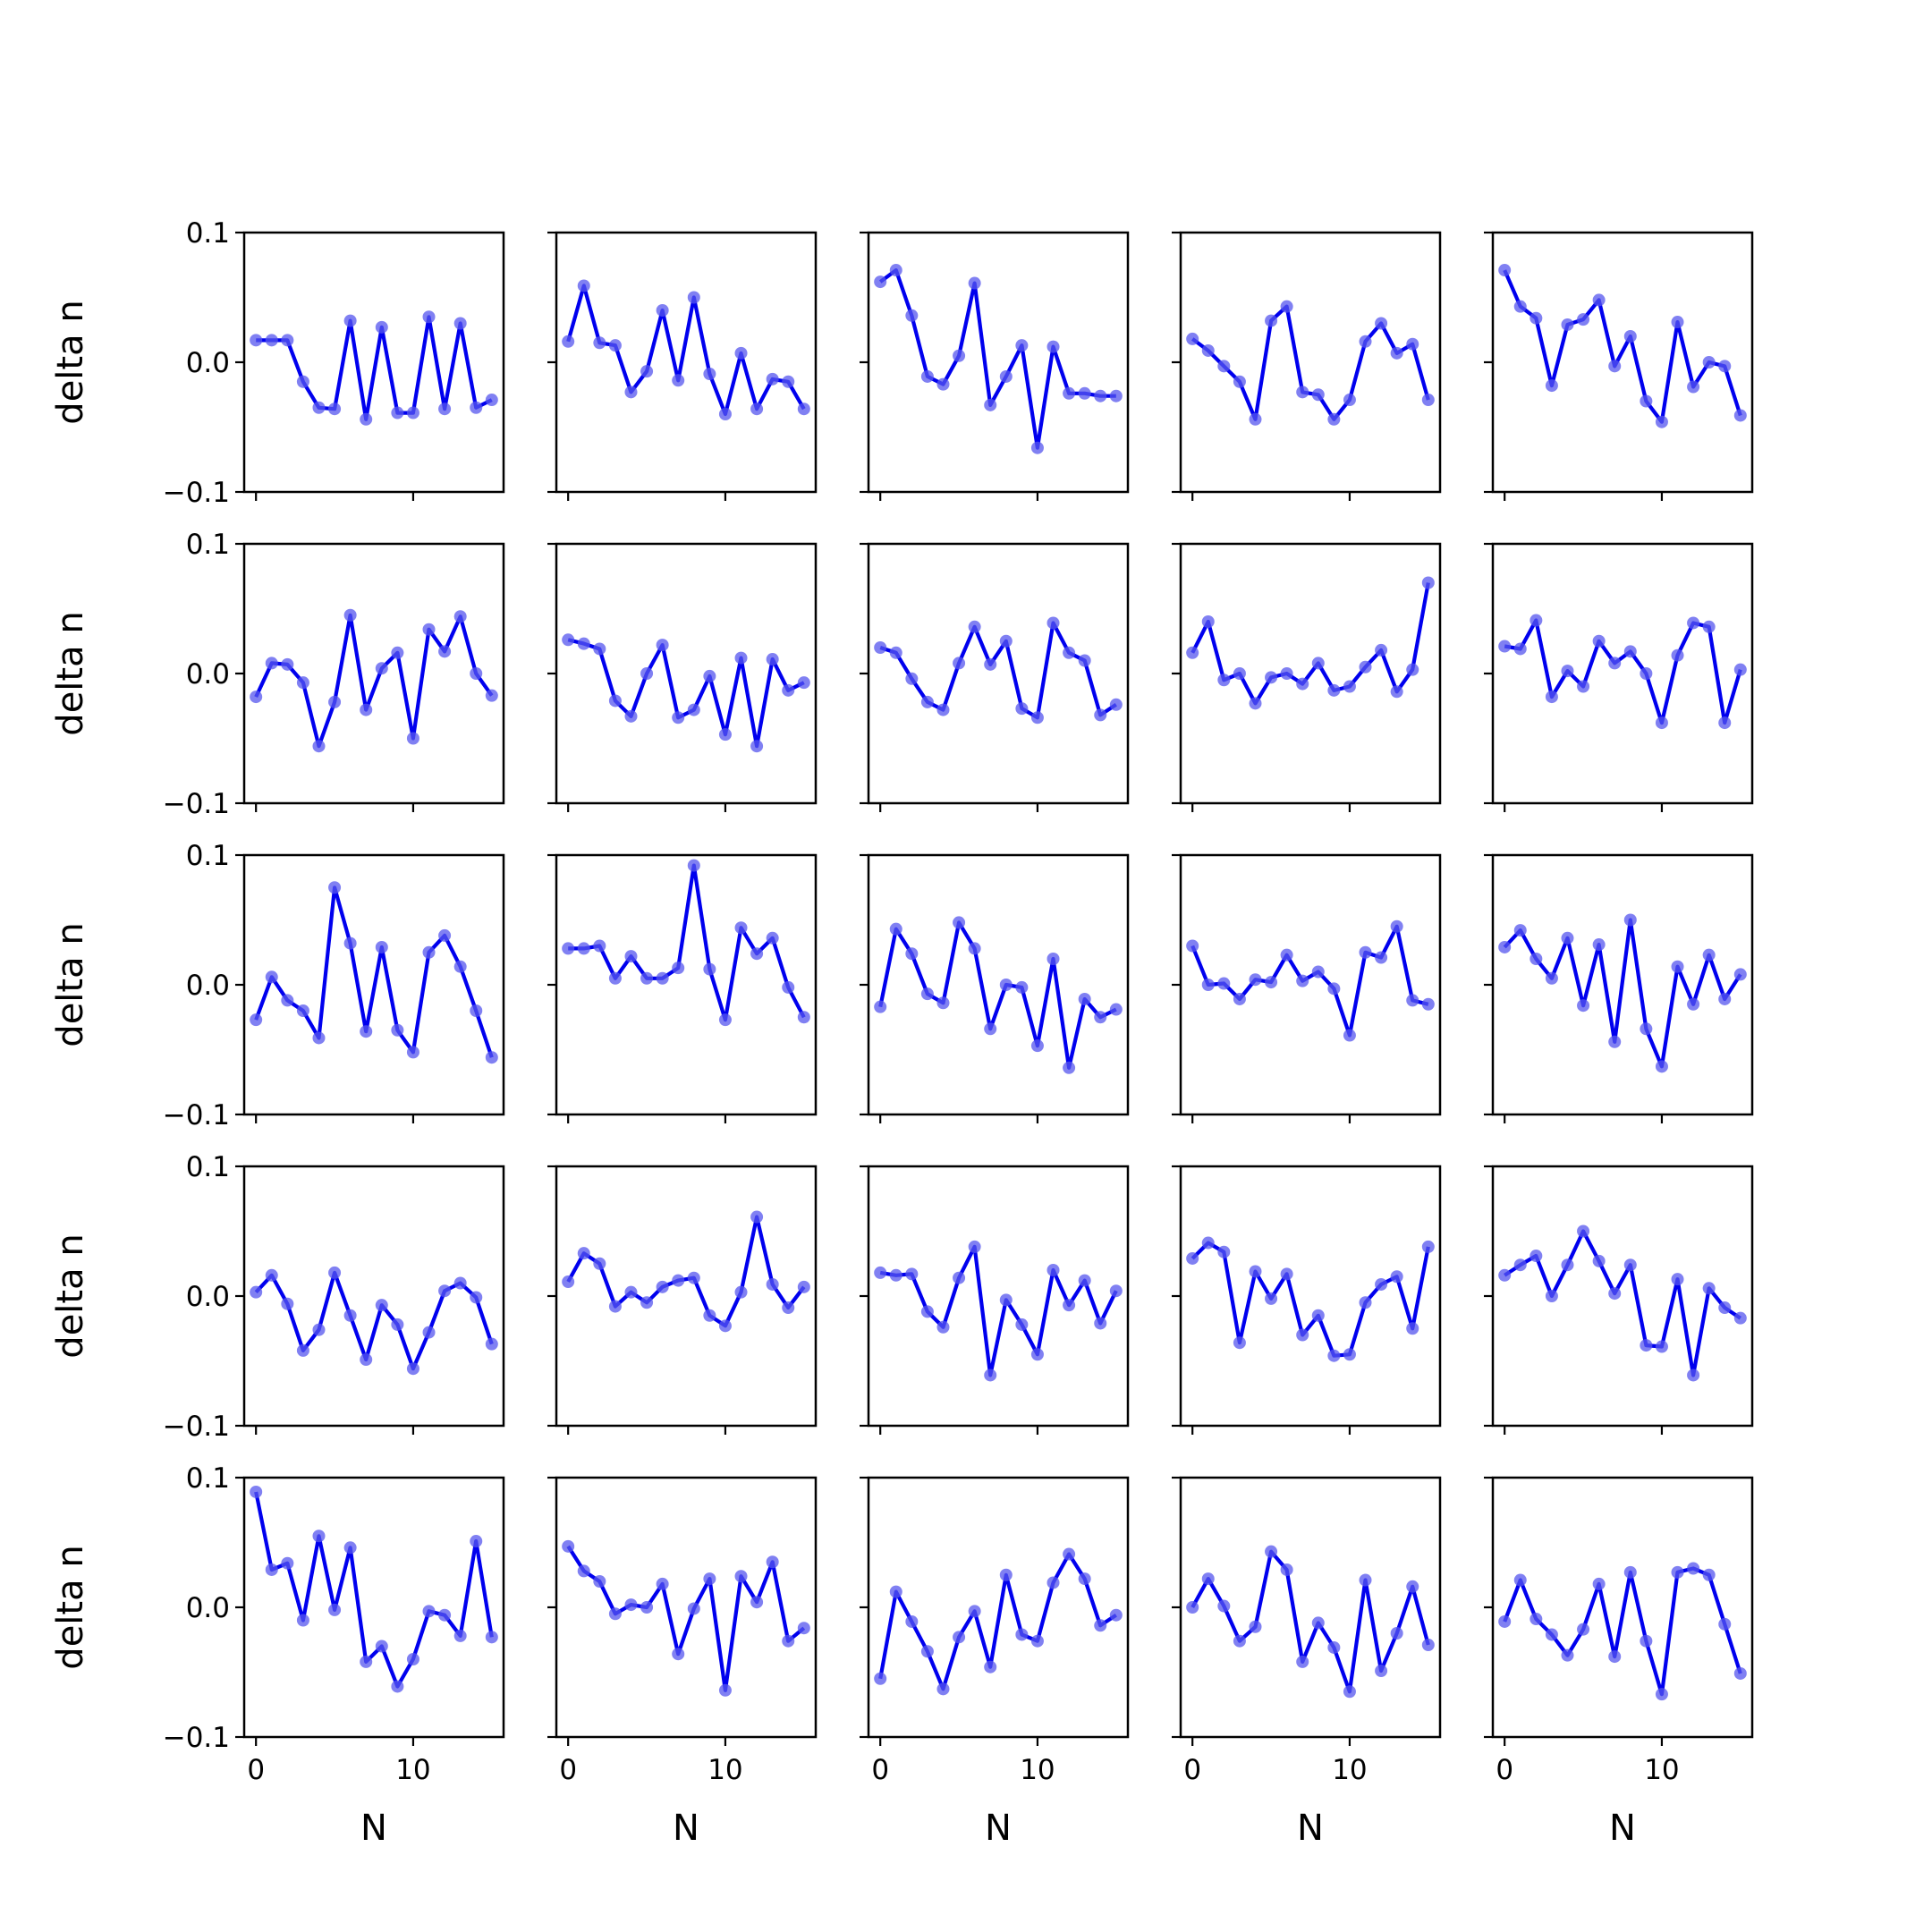 Image resolution: width=1932 pixels, height=1932 pixels. I want to click on panel-5-4: 0 10N, so click(1307, 1662).